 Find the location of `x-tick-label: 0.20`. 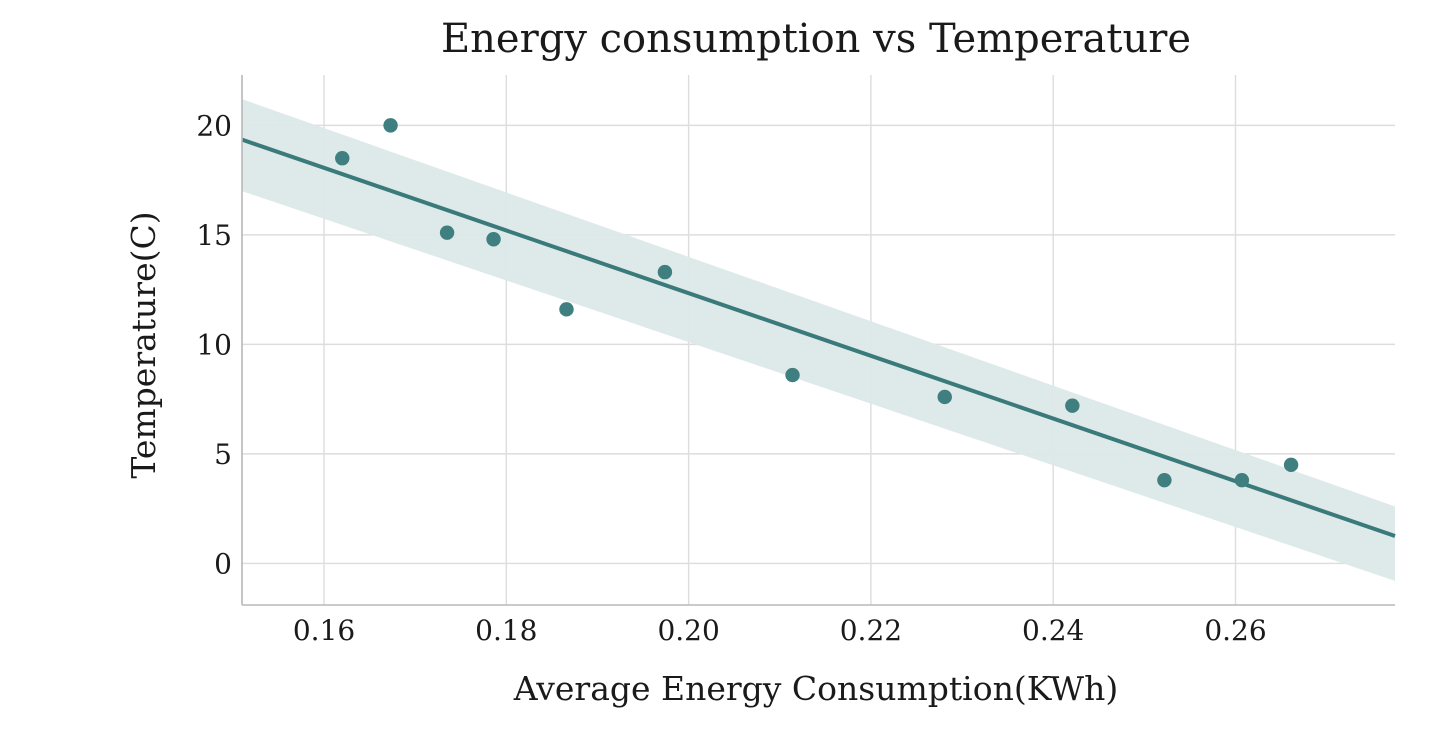

x-tick-label: 0.20 is located at coordinates (688, 630).